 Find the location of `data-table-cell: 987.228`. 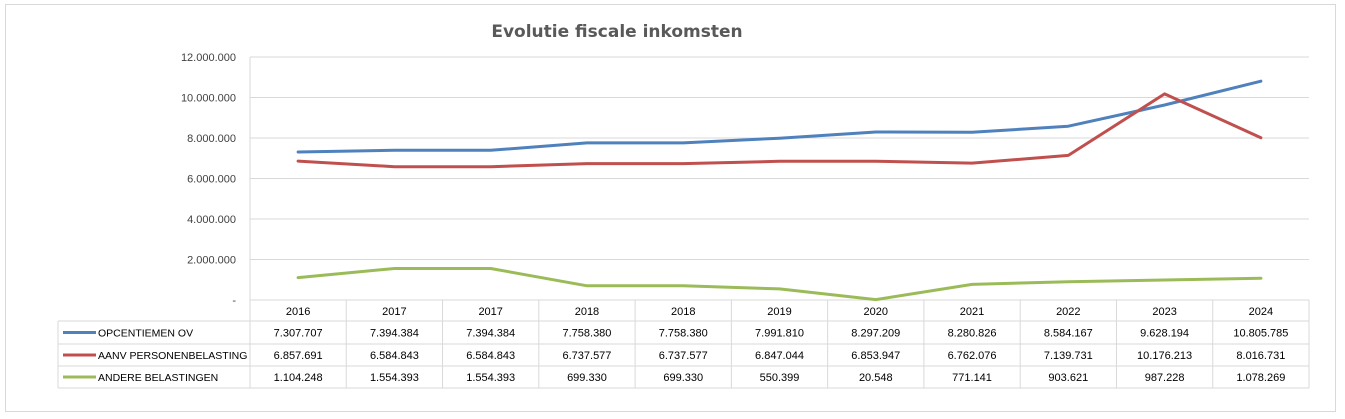

data-table-cell: 987.228 is located at coordinates (1165, 378).